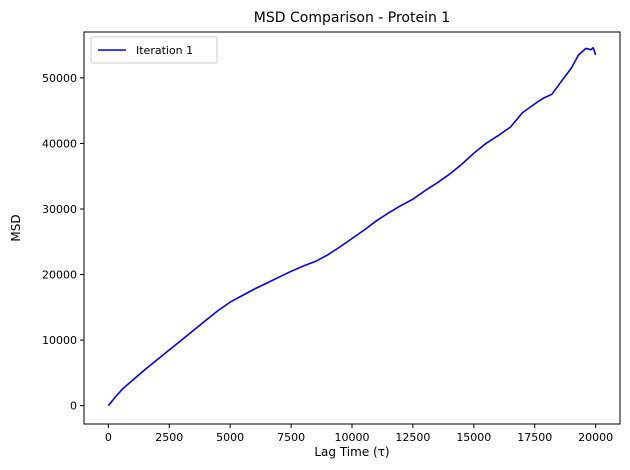 The image size is (630, 470). Describe the element at coordinates (352, 437) in the screenshot. I see `x-tick-label: 10000` at that location.